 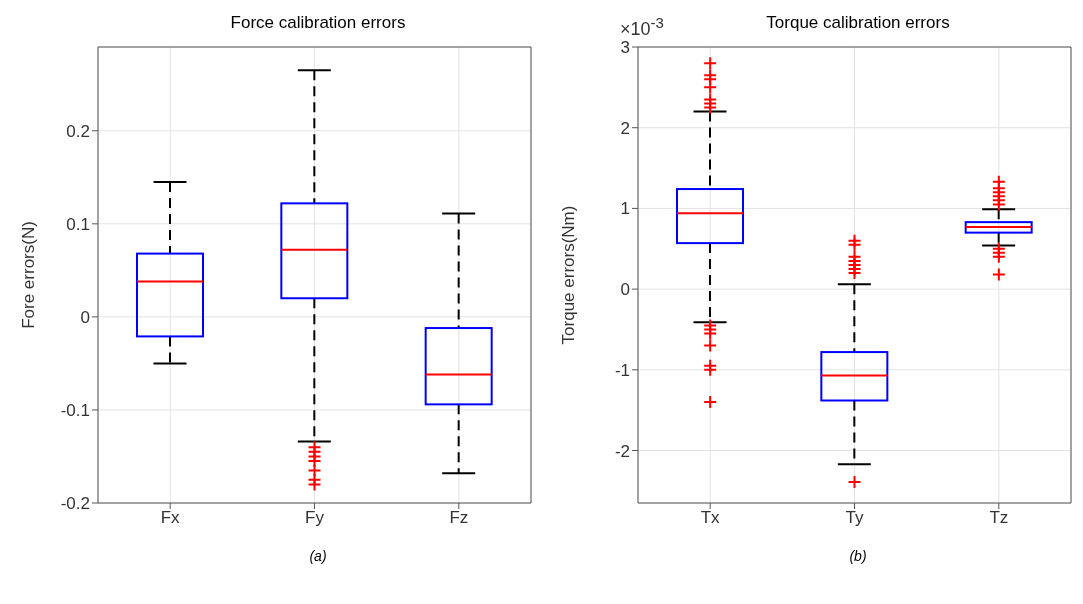 What do you see at coordinates (622, 451) in the screenshot?
I see `y-tick-label: -2` at bounding box center [622, 451].